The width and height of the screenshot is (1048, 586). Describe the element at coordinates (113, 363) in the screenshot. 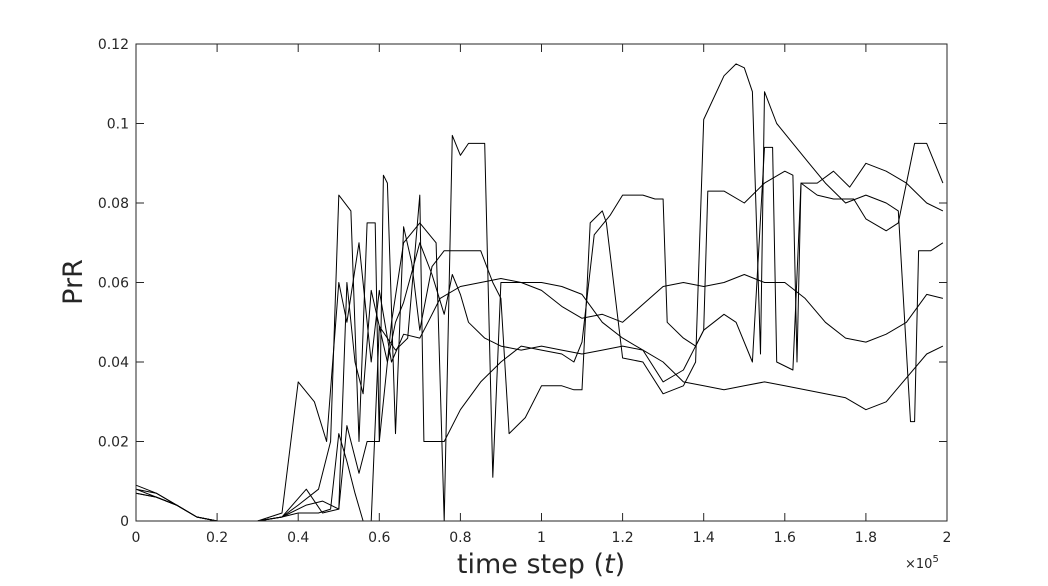

I see `y-tick-label: 0.04` at that location.